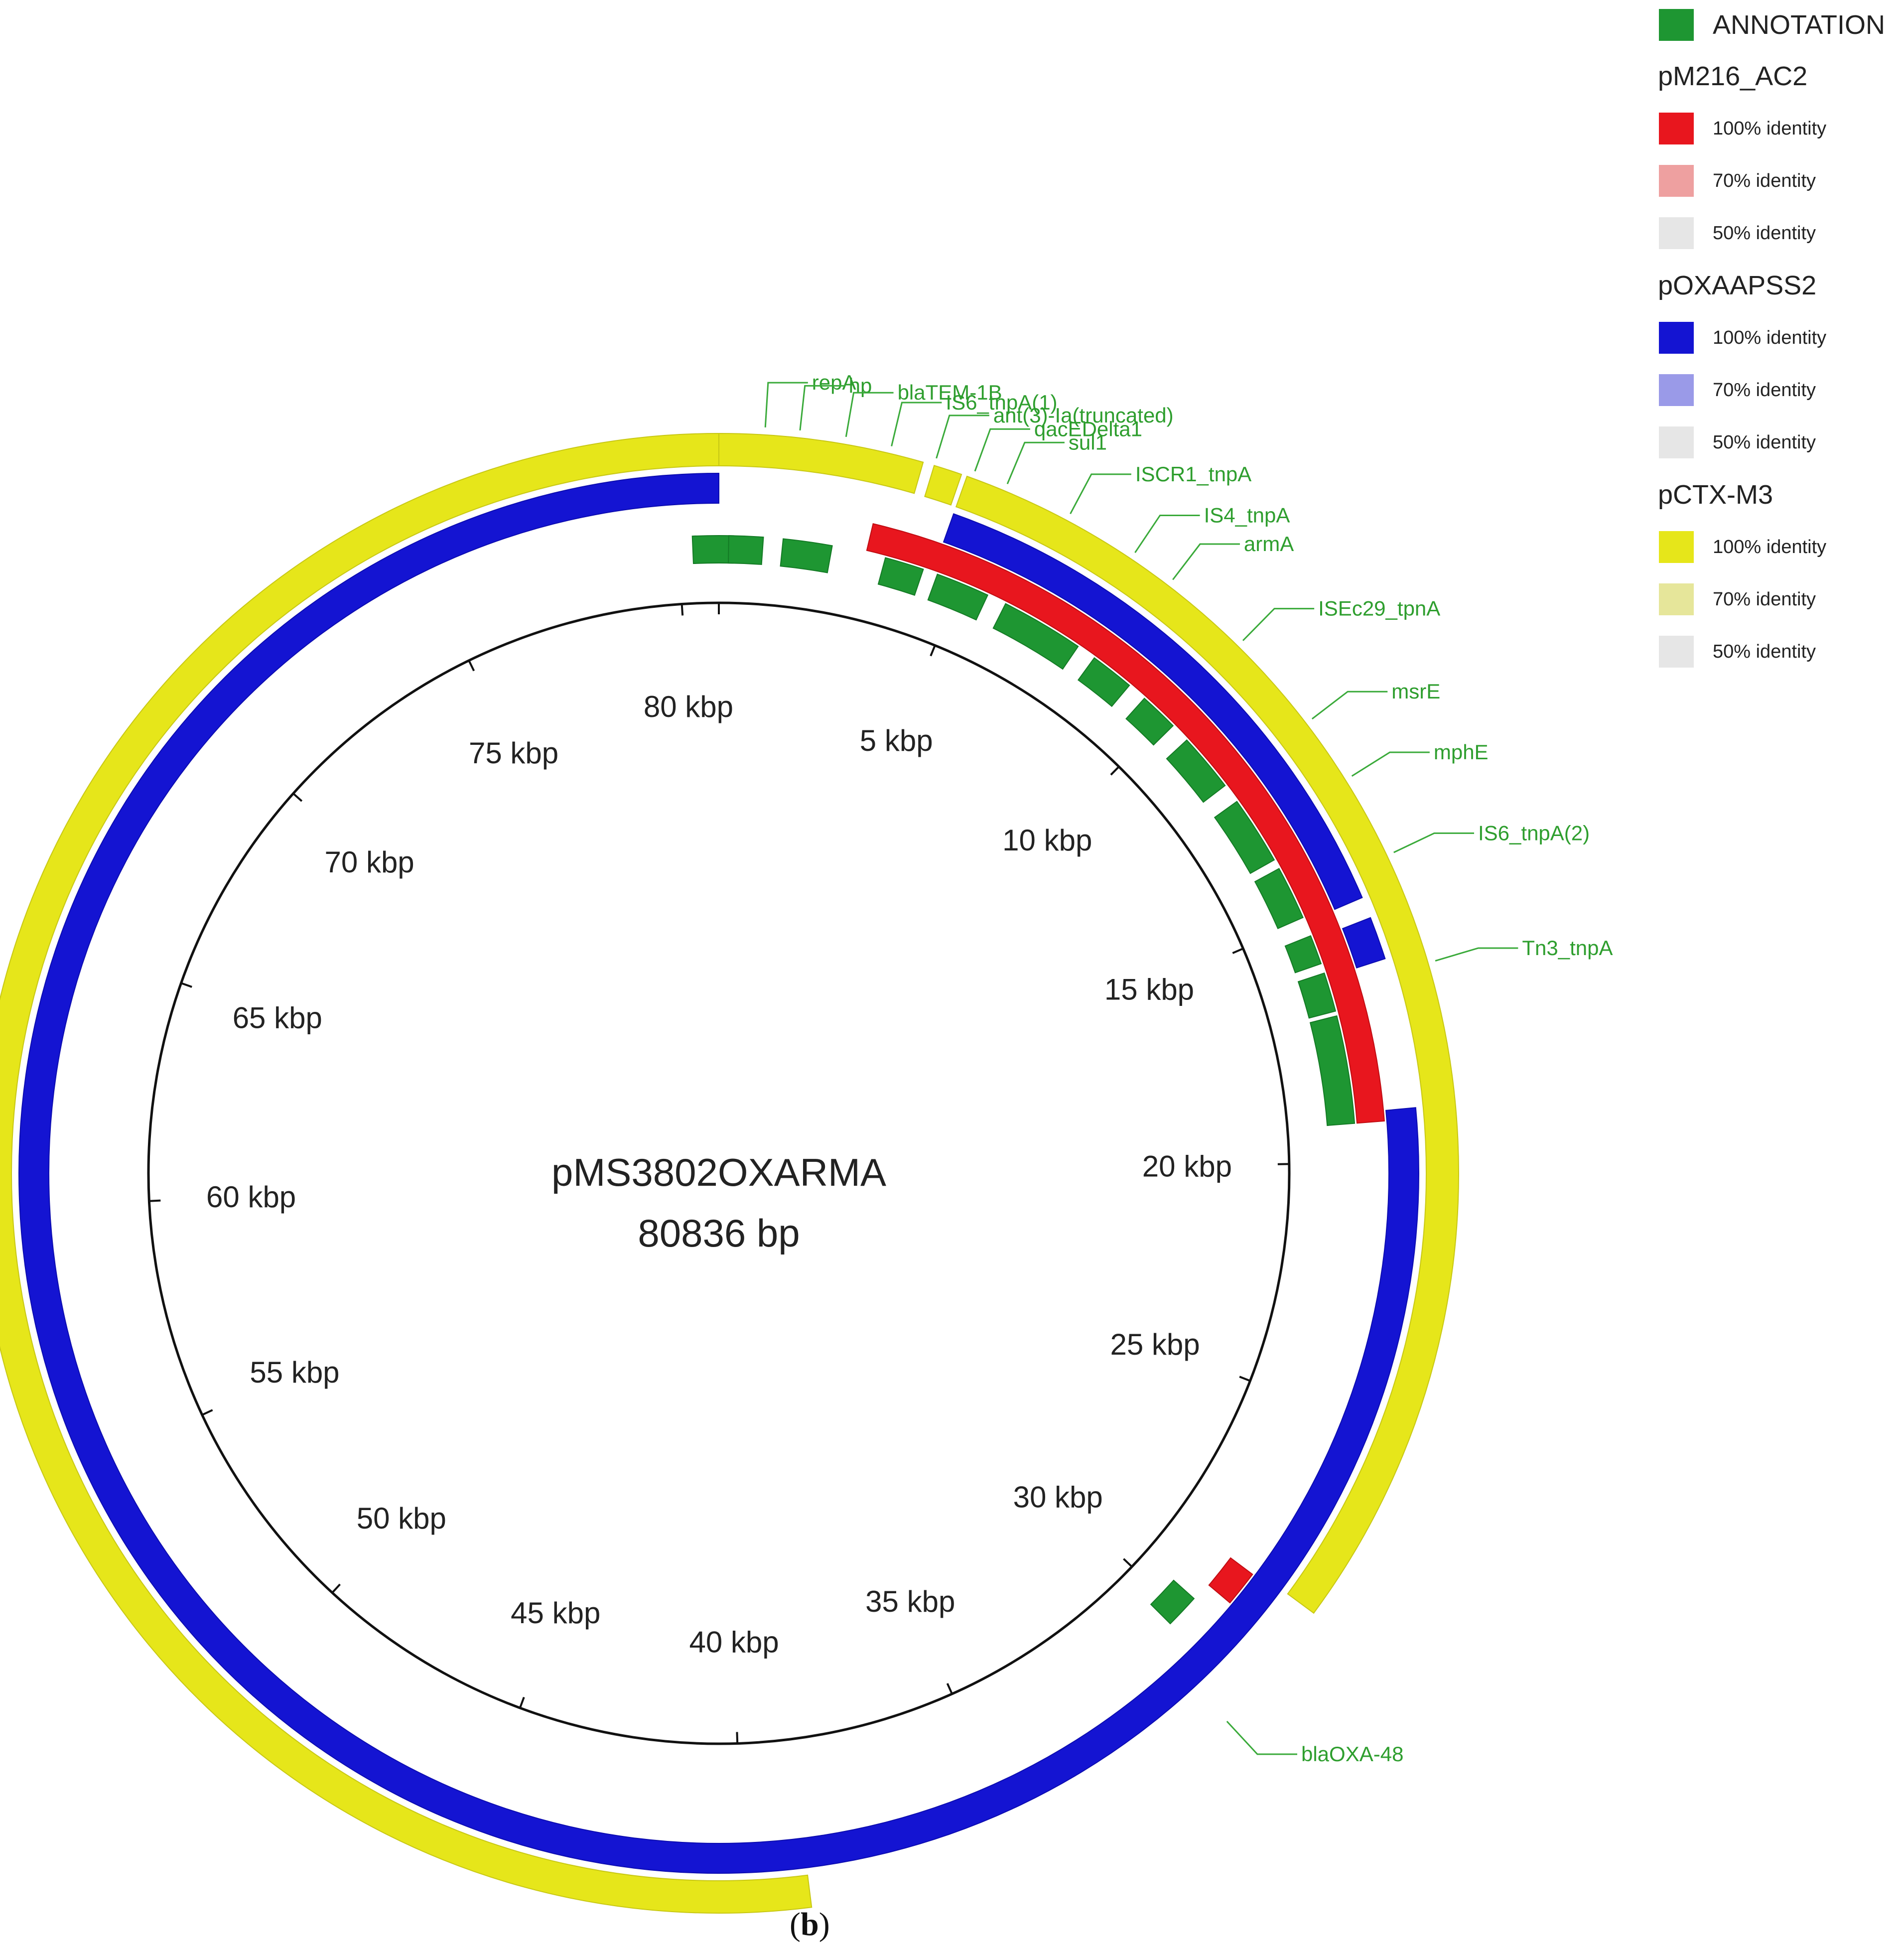 This screenshot has width=1904, height=1952. I want to click on tick-label: 35 kbp, so click(910, 1601).